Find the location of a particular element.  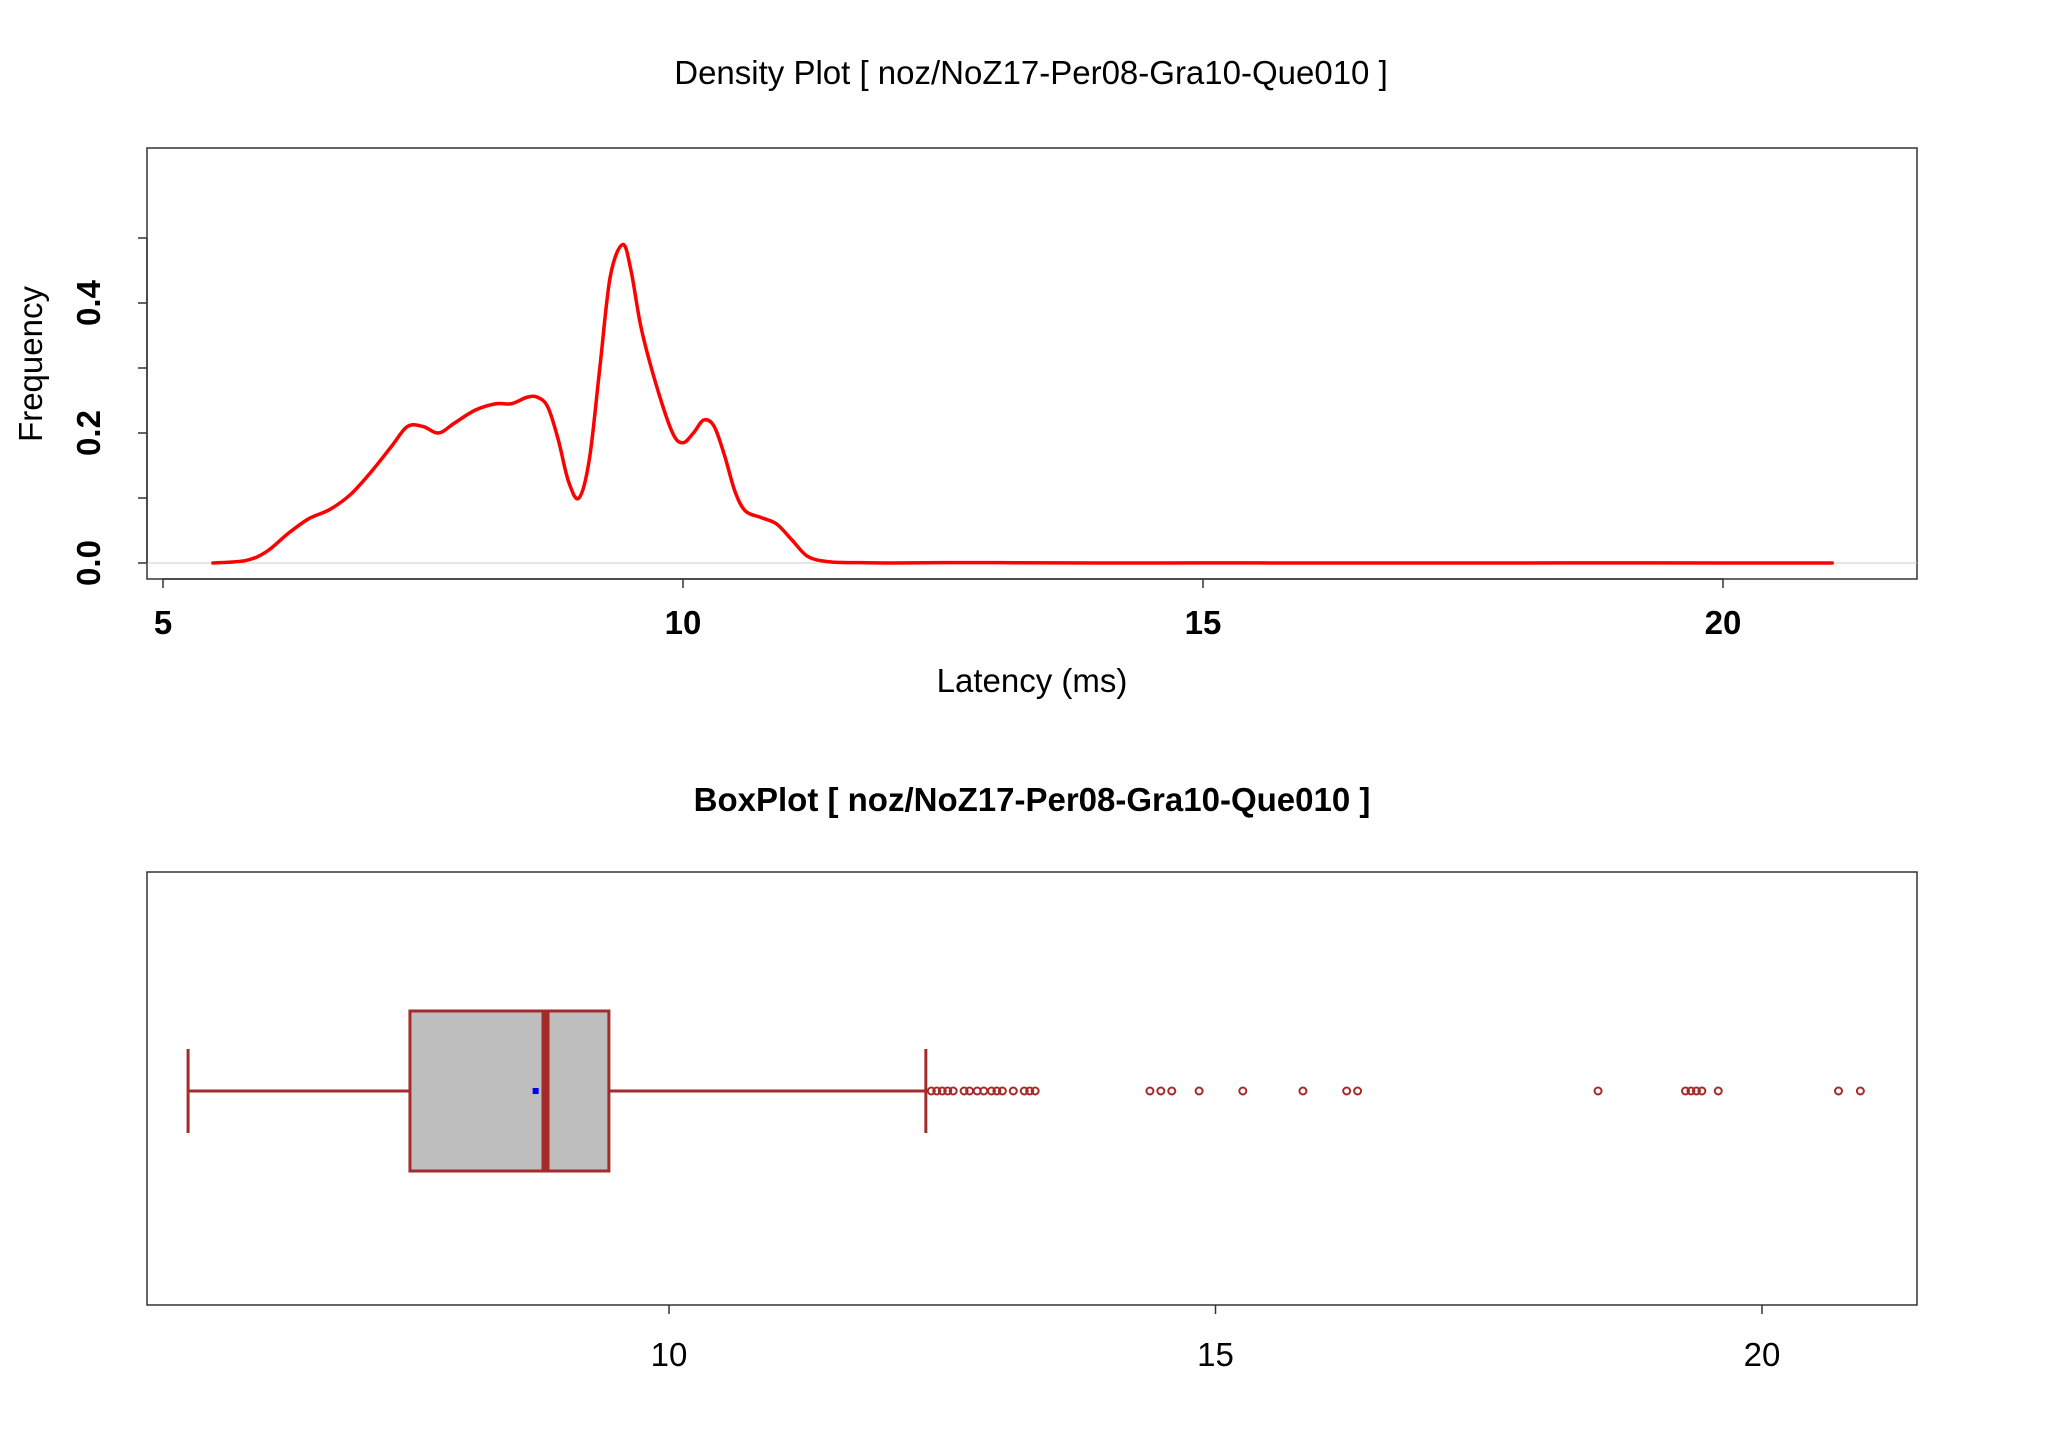

box-x-tick-label: 15 is located at coordinates (1215, 1354).